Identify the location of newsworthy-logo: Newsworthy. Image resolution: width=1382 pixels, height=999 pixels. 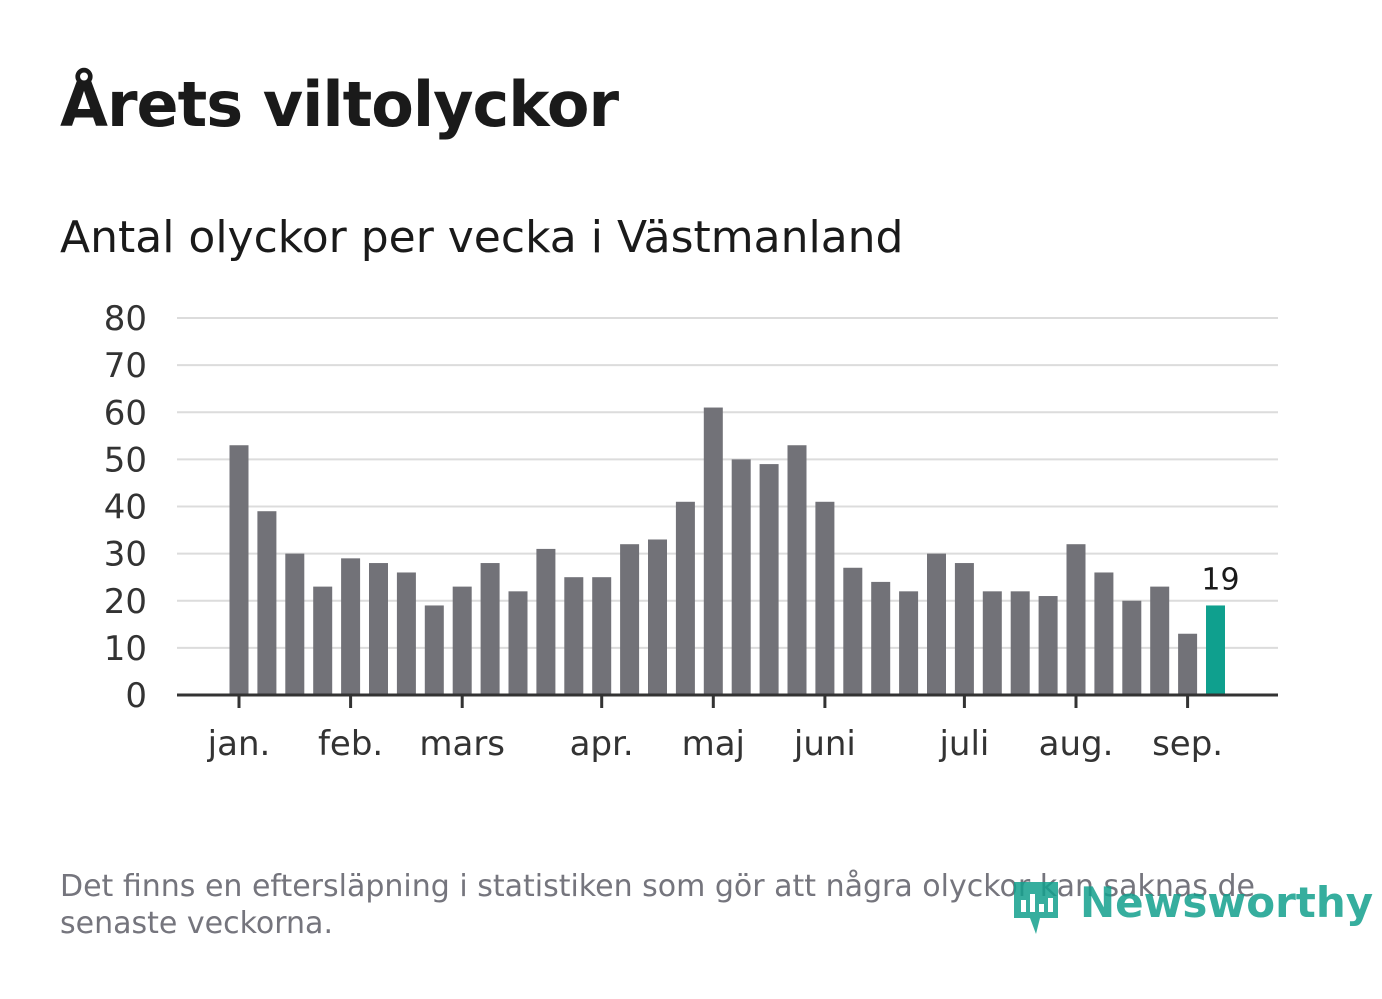
(1191, 909).